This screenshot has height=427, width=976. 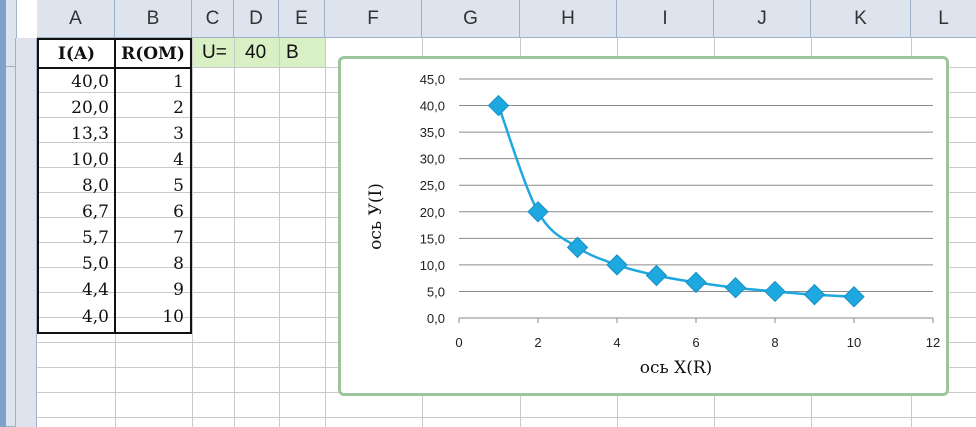 What do you see at coordinates (90, 82) in the screenshot?
I see `current-cell: 40,0` at bounding box center [90, 82].